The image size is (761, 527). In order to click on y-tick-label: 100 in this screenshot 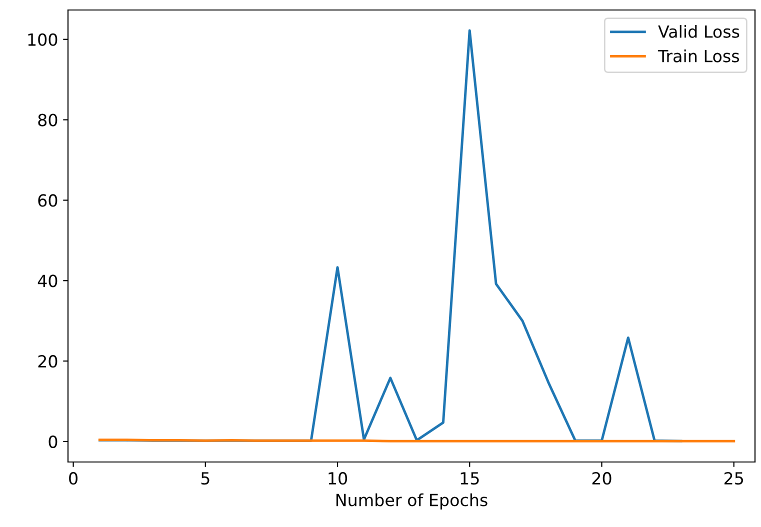, I will do `click(43, 39)`.